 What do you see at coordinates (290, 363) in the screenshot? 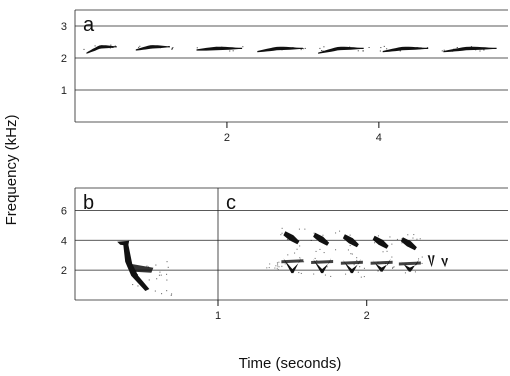
I see `x-axis-label: Time (seconds)` at bounding box center [290, 363].